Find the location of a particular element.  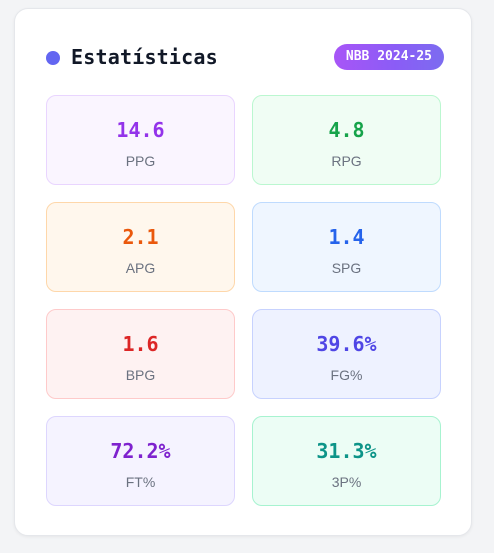

stat-tile-spg: 1.4 SPG is located at coordinates (346, 247).